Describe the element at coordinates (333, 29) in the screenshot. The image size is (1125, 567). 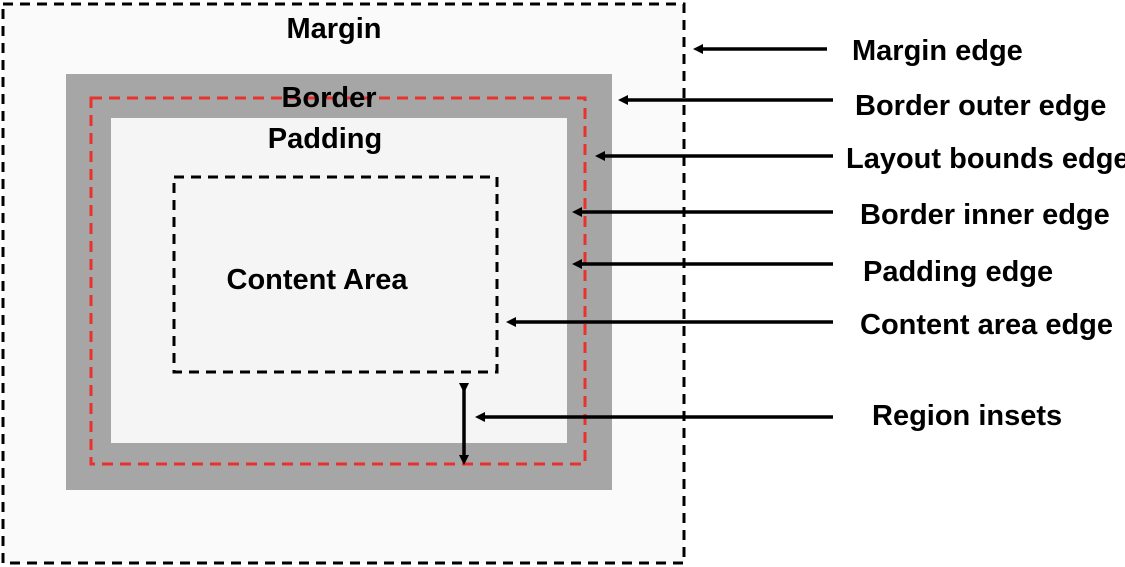
I see `margin-label: Margin` at that location.